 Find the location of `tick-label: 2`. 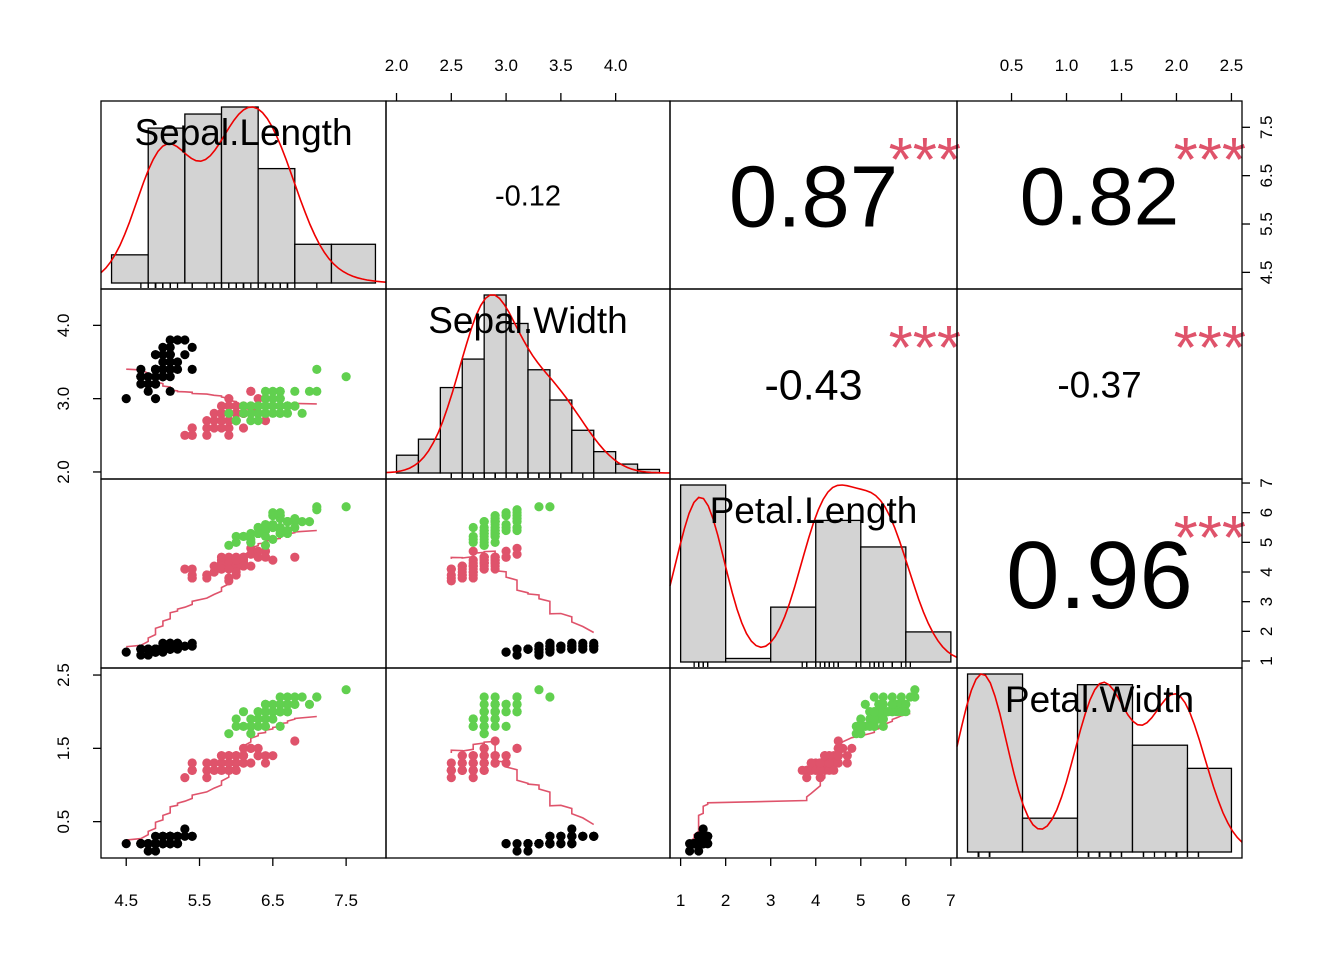

tick-label: 2 is located at coordinates (725, 900).